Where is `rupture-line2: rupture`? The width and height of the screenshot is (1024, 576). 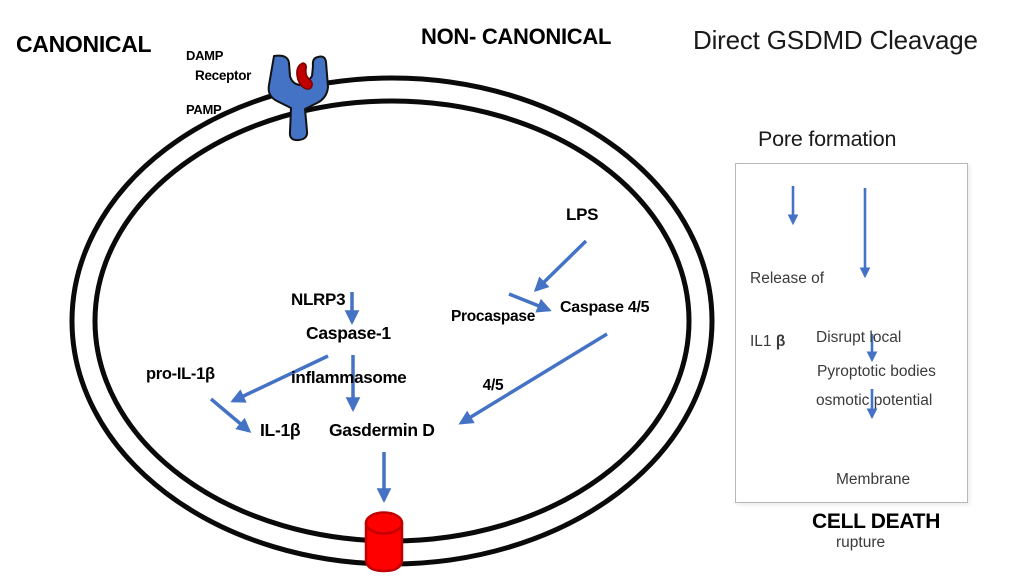 rupture-line2: rupture is located at coordinates (861, 542).